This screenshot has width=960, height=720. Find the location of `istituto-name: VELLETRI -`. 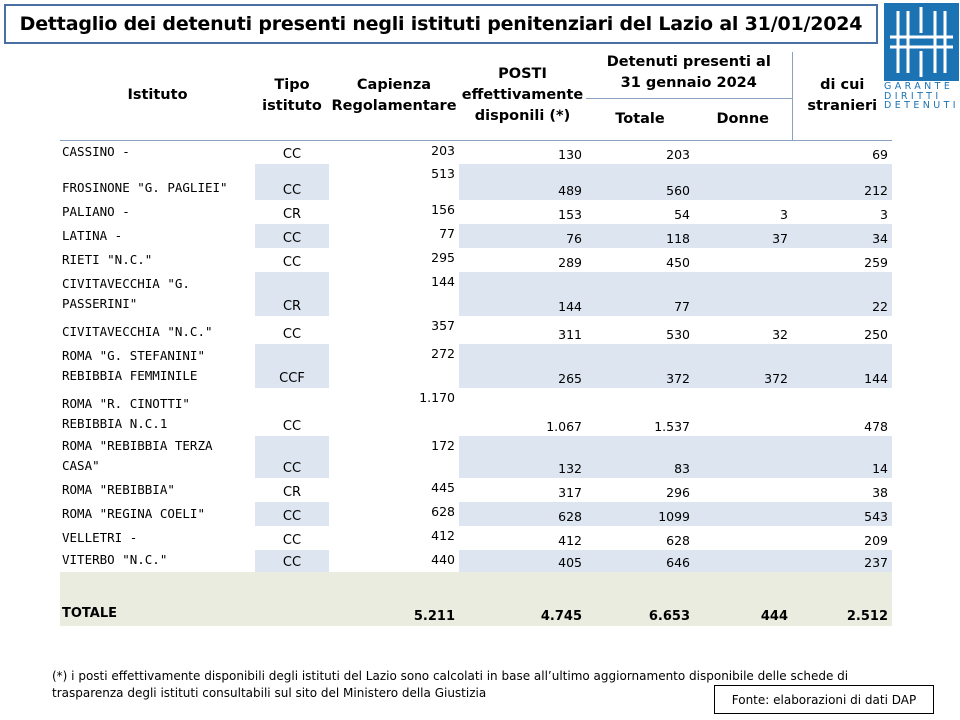

istituto-name: VELLETRI - is located at coordinates (100, 537).